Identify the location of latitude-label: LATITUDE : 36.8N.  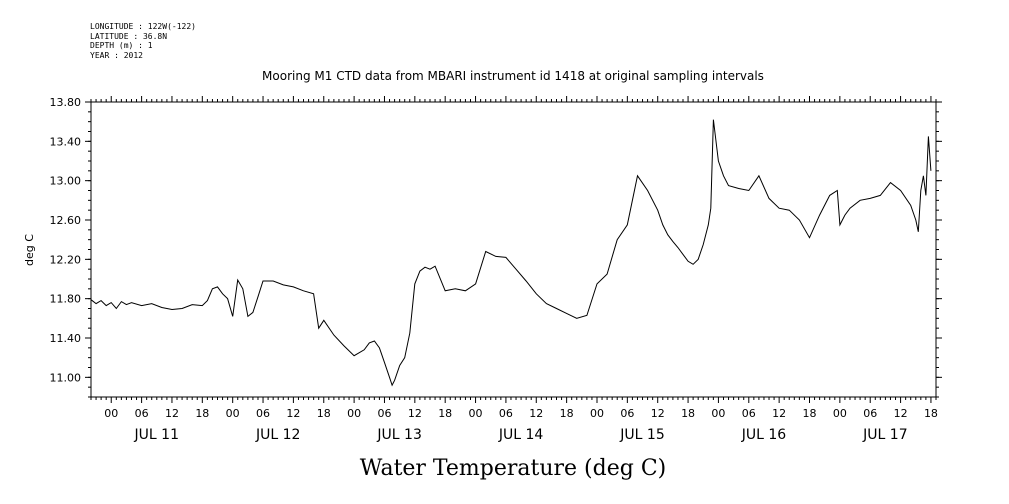
(129, 36).